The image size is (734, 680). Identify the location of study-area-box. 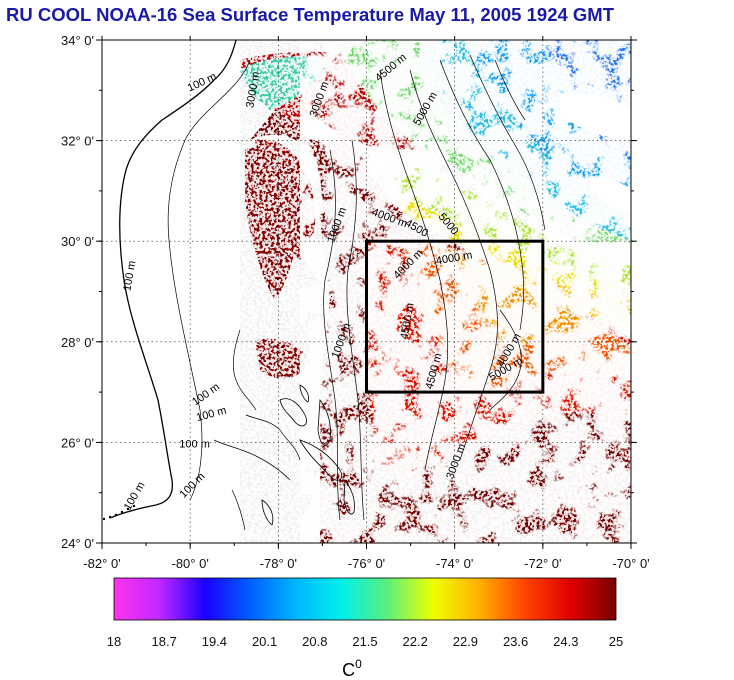
(455, 316).